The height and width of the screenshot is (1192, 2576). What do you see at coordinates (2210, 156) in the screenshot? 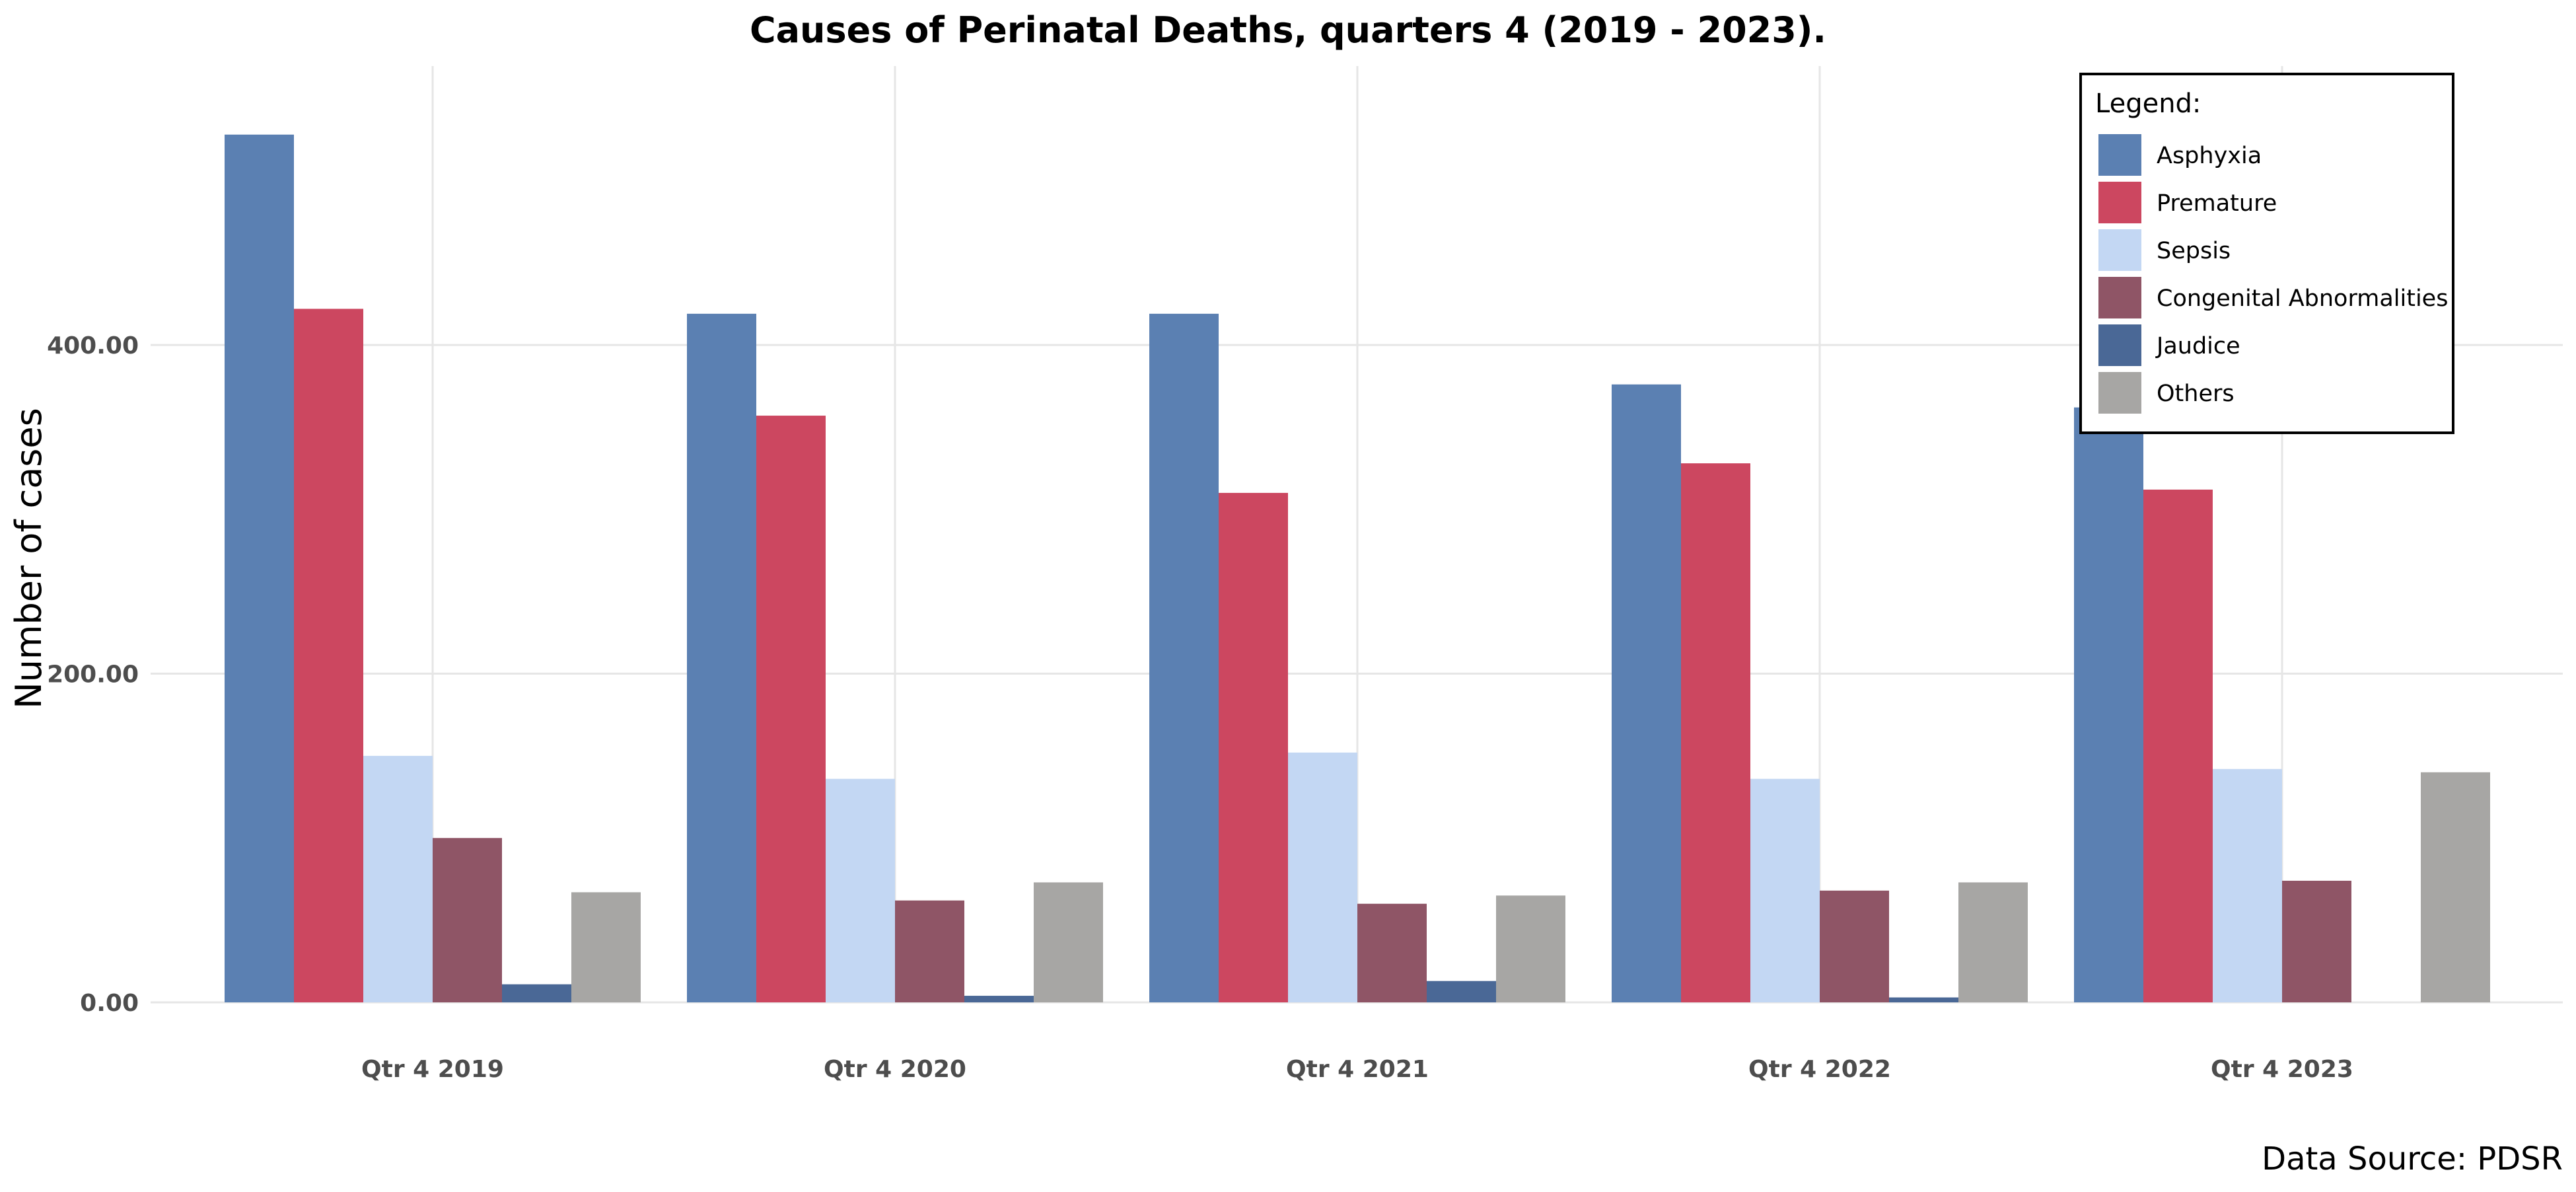
I see `legend-label: Asphyxia` at bounding box center [2210, 156].